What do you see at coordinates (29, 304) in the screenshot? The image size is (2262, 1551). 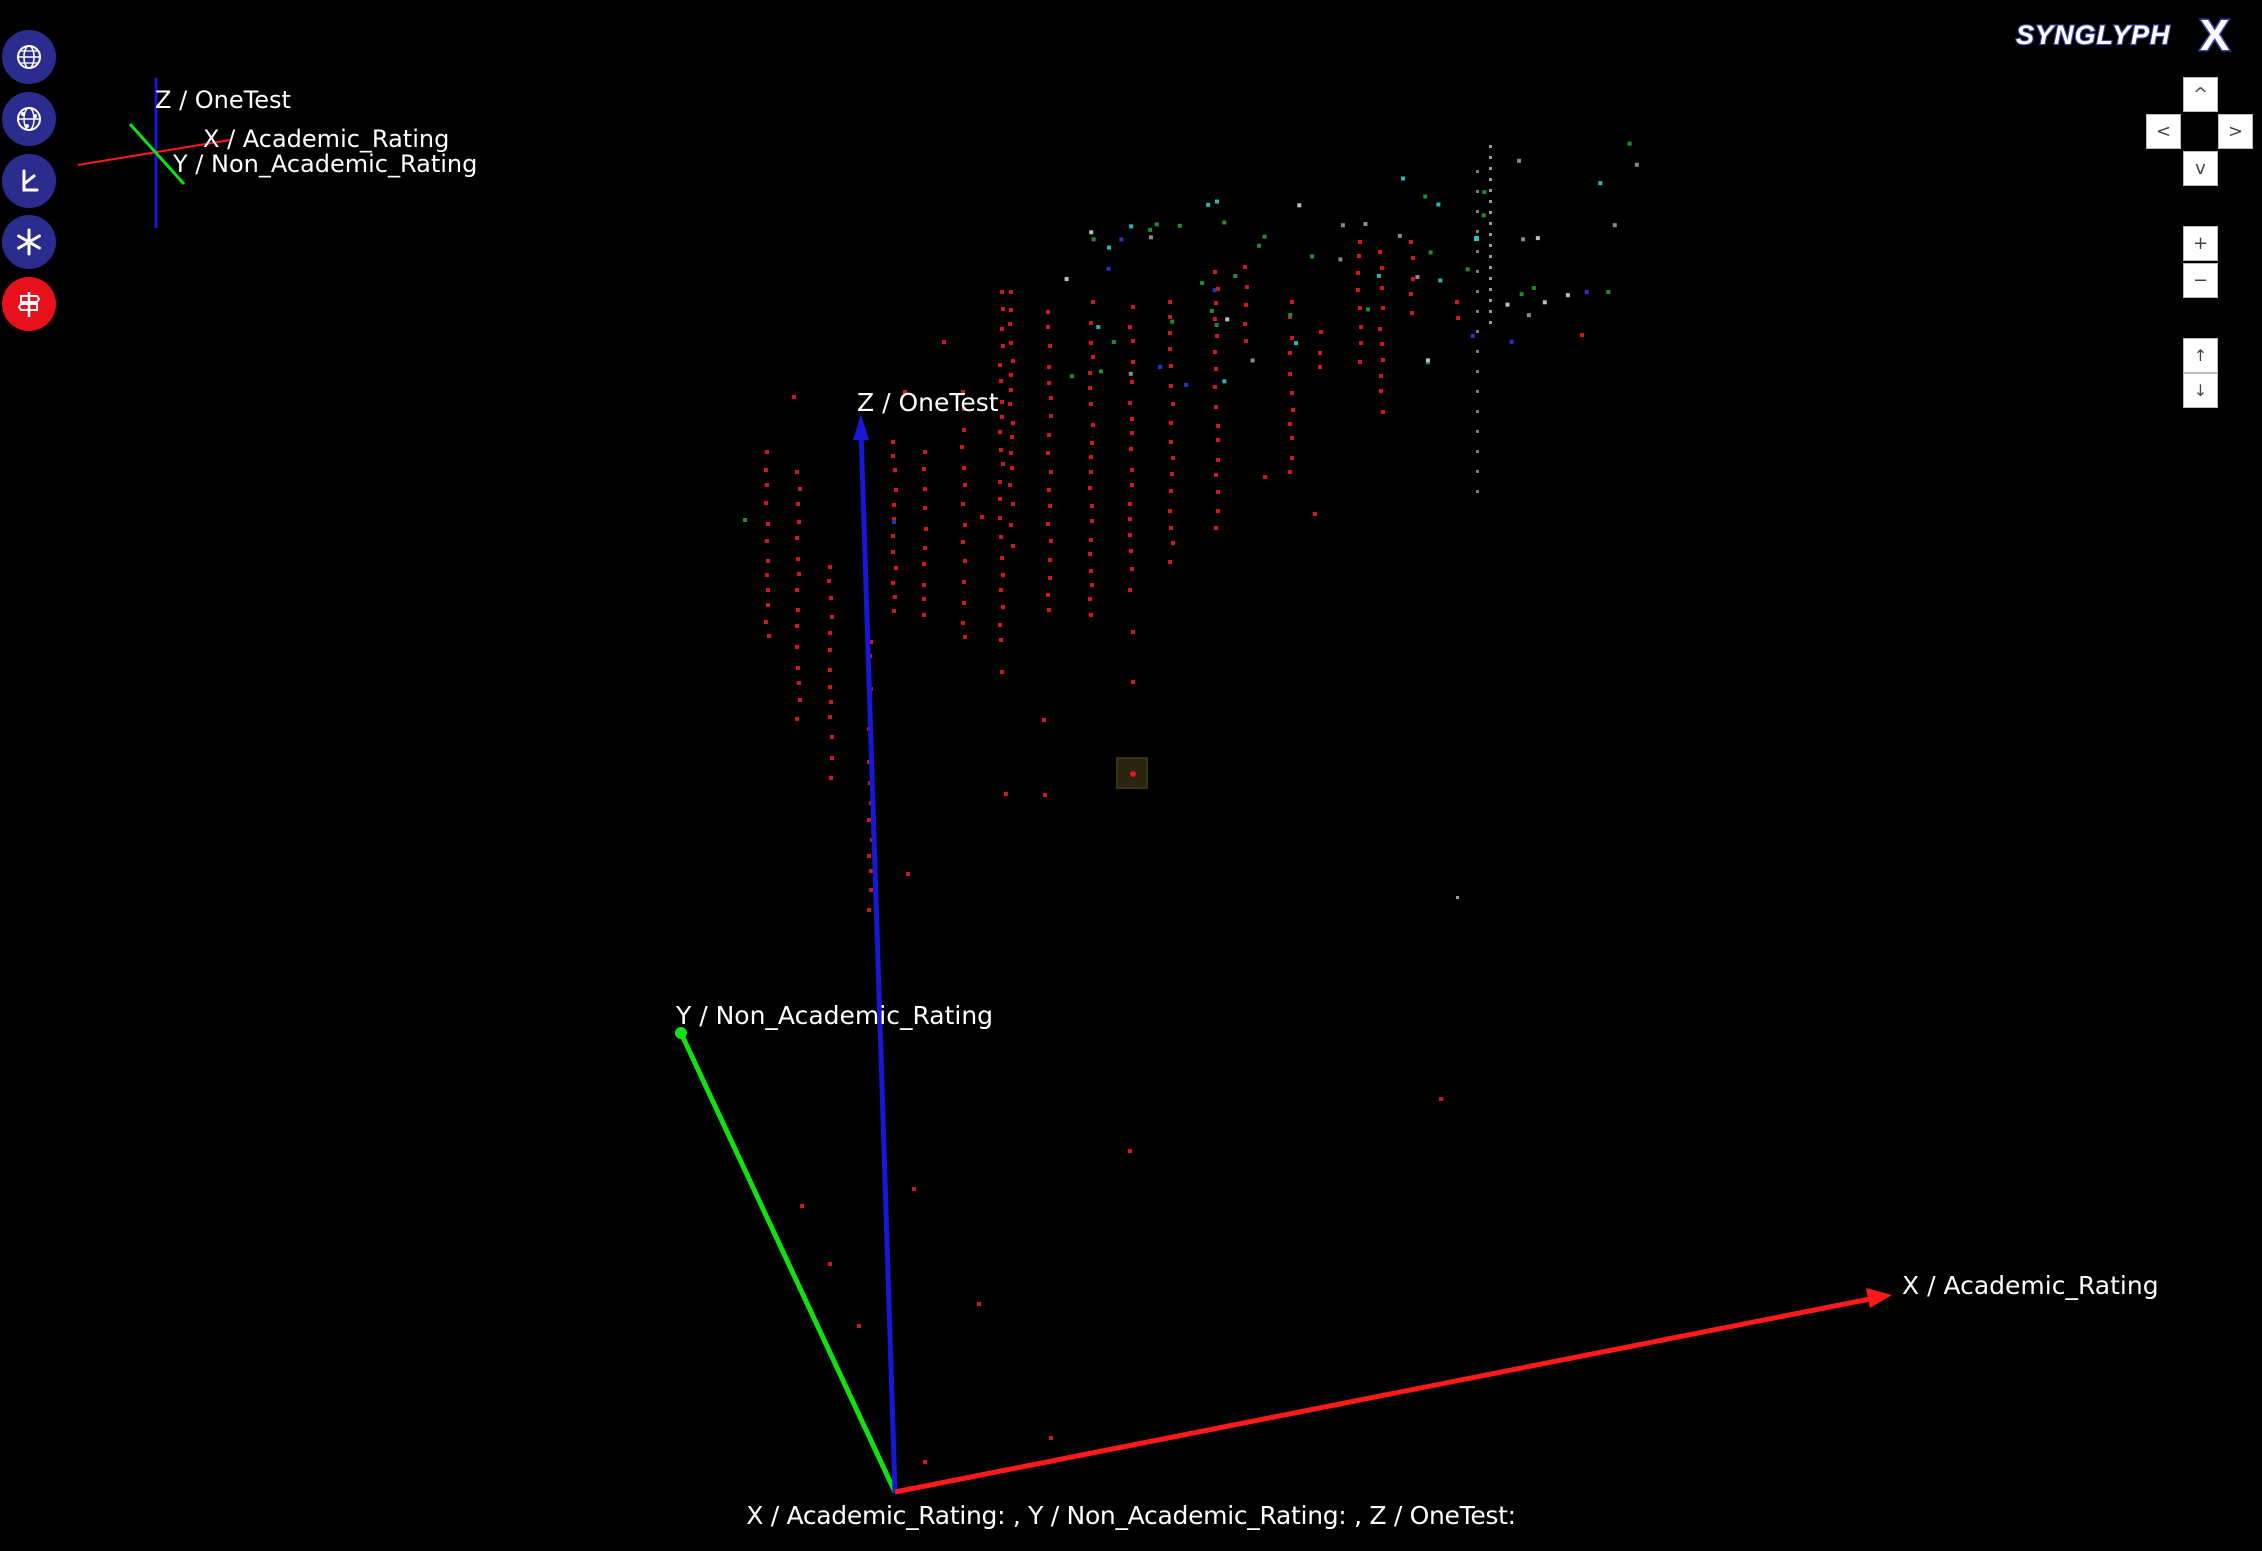 I see `signpost-button` at bounding box center [29, 304].